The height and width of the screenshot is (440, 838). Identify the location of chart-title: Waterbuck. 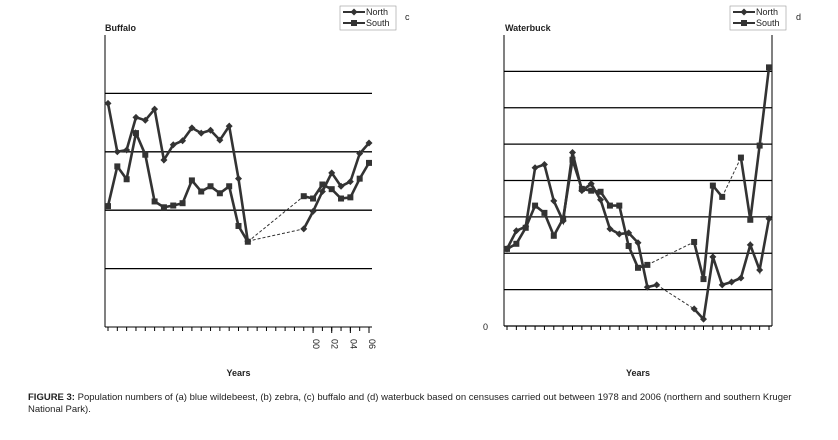
(528, 28).